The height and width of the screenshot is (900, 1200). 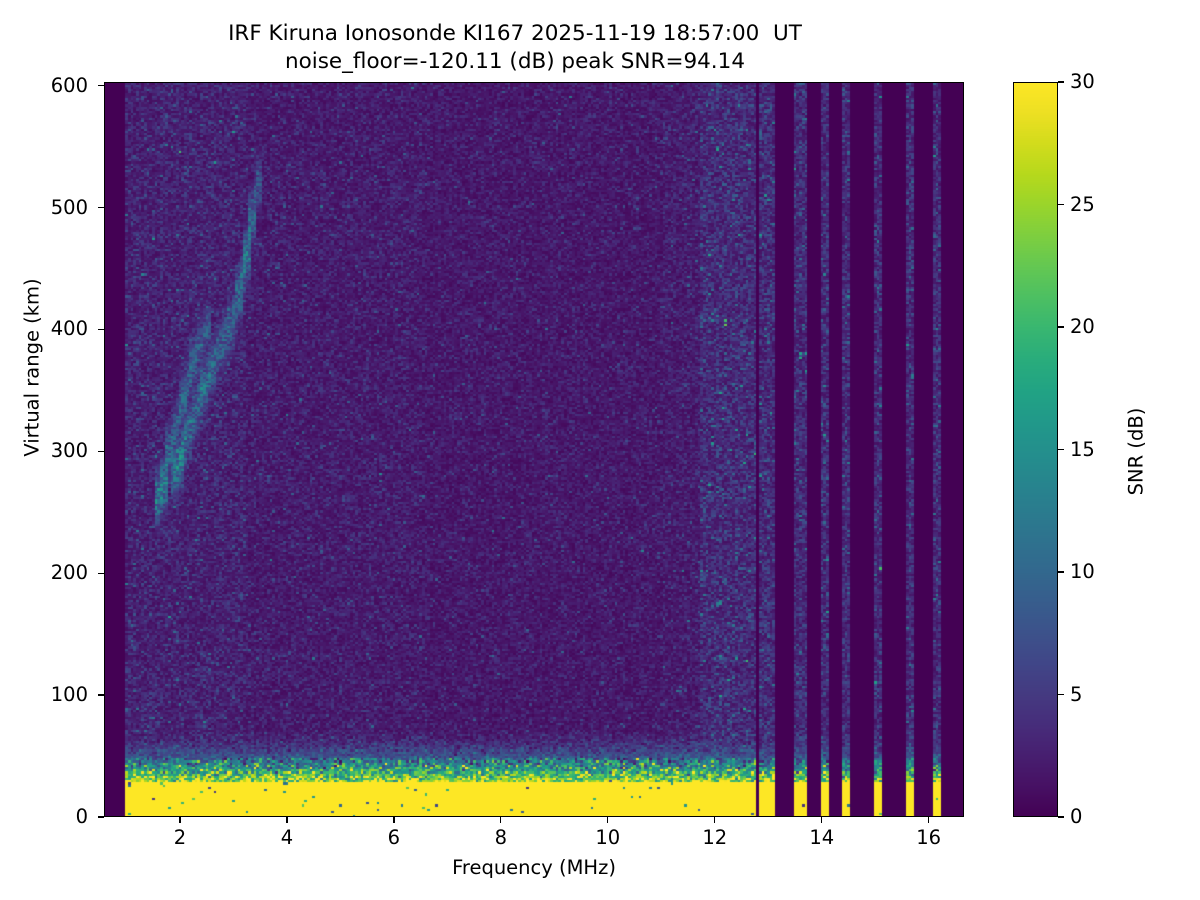 I want to click on title-line-2: noise_floor=-120.11 (dB) peak SNR=94.14, so click(x=515, y=61).